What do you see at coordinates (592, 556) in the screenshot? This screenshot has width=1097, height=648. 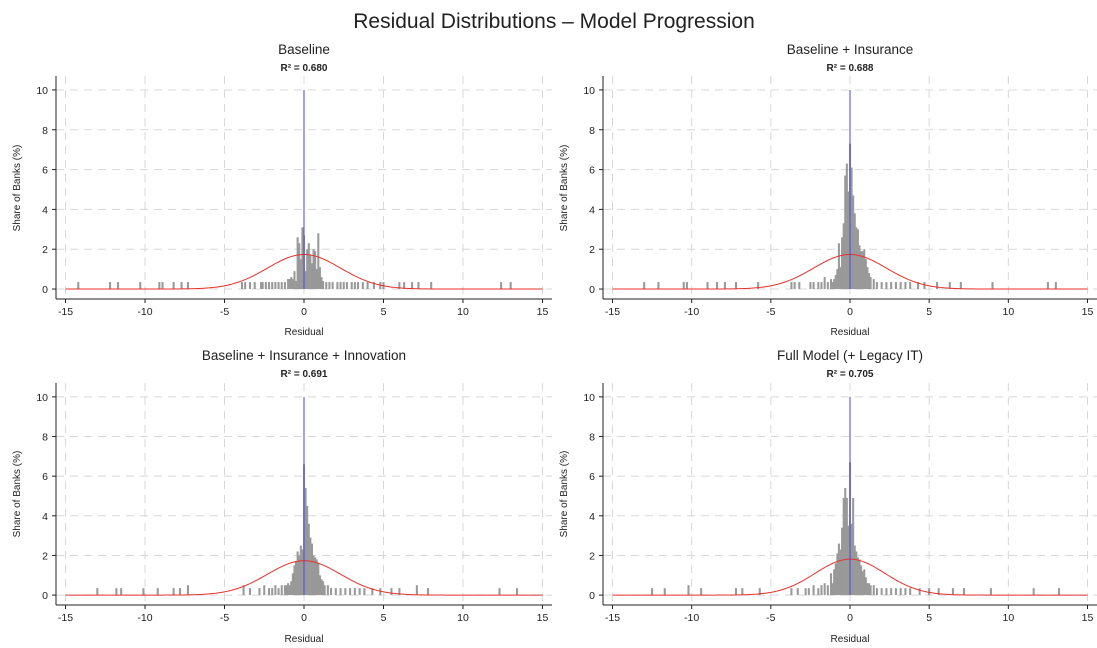 I see `y-tick-label: 2` at bounding box center [592, 556].